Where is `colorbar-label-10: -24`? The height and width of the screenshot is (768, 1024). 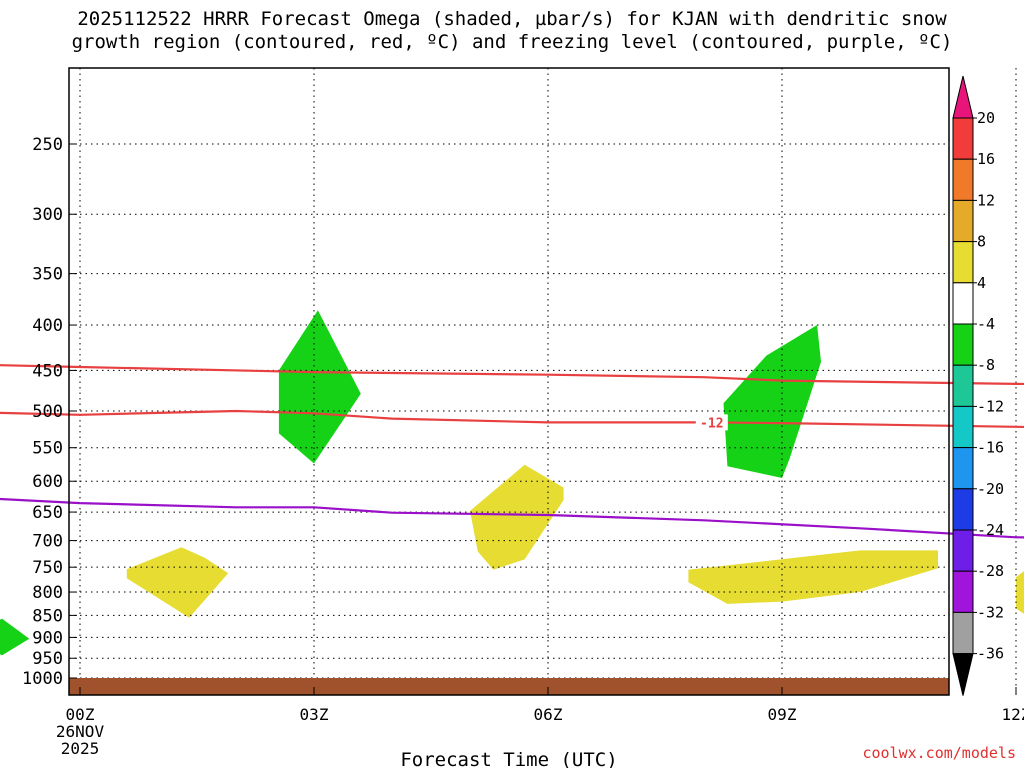
colorbar-label-10: -24 is located at coordinates (990, 530).